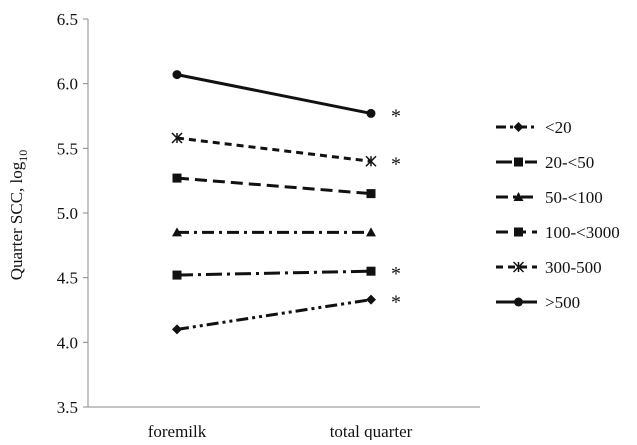  Describe the element at coordinates (538, 302) in the screenshot. I see `legend-item: >500` at that location.